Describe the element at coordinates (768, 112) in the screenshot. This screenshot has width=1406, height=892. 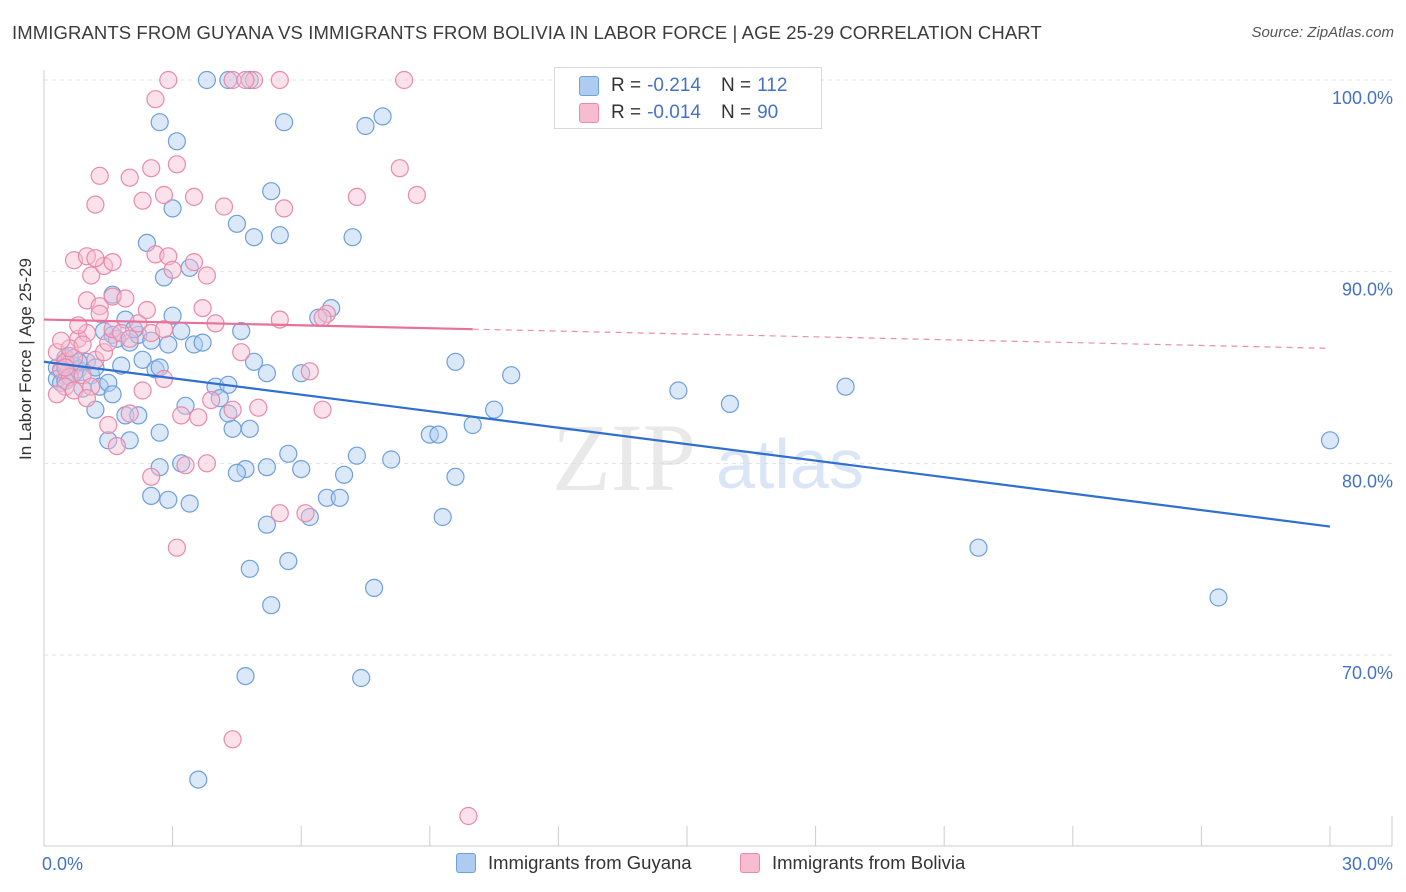
I see `n-value: 90` at that location.